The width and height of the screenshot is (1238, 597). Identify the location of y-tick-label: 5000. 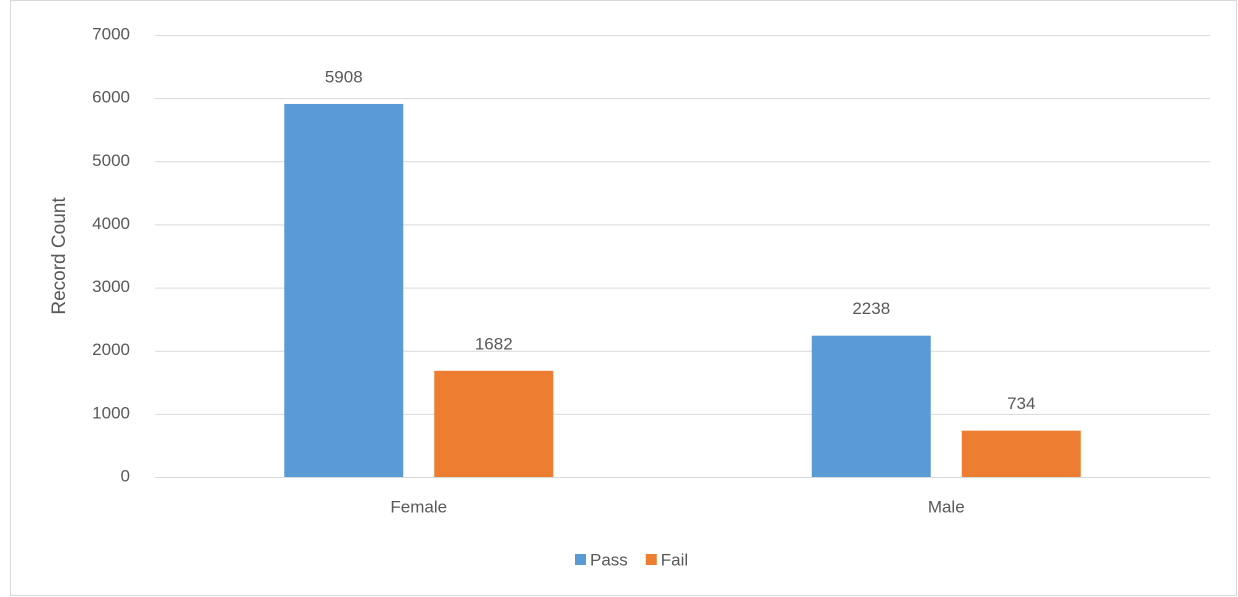
(111, 160).